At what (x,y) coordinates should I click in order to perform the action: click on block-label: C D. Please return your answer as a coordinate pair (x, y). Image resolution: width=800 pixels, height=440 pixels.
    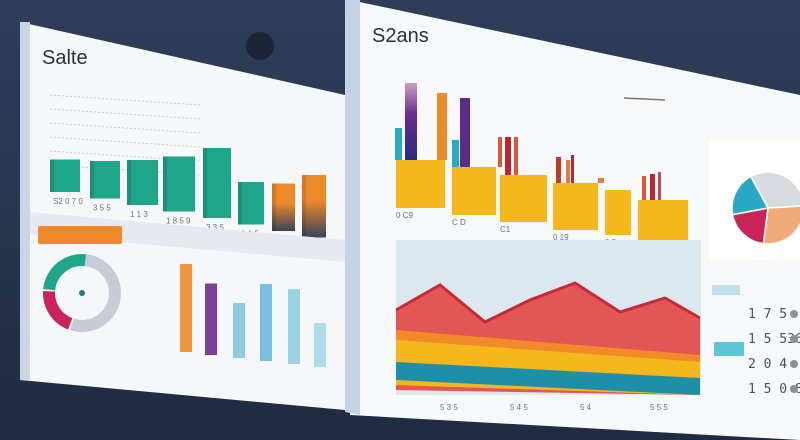
    Looking at the image, I should click on (459, 222).